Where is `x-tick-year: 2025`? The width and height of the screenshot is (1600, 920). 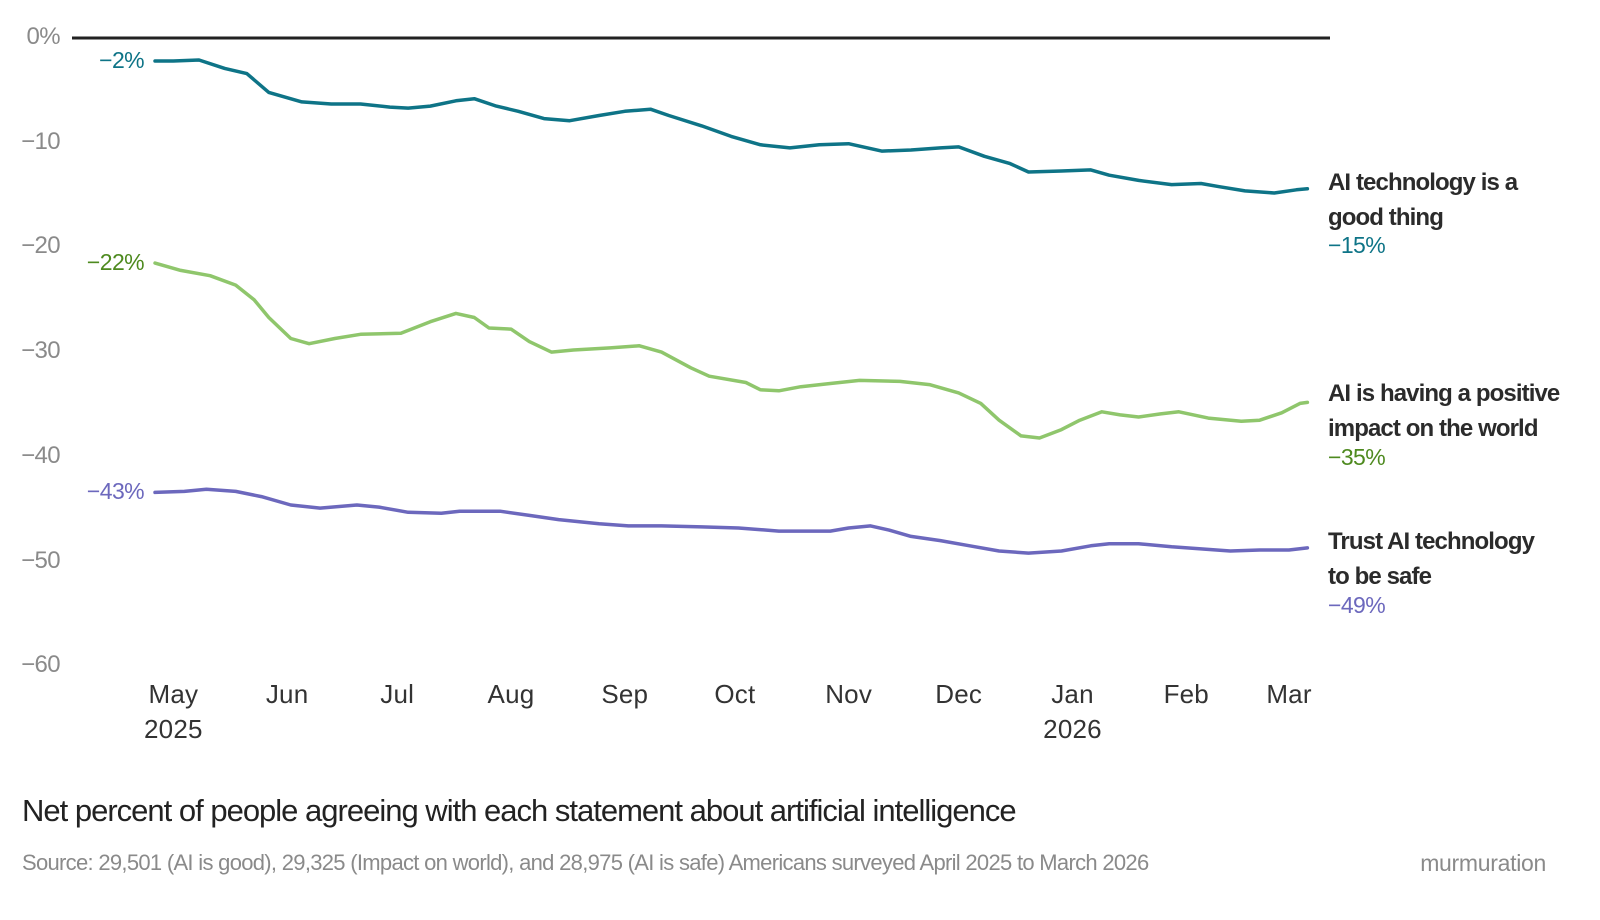 x-tick-year: 2025 is located at coordinates (173, 729).